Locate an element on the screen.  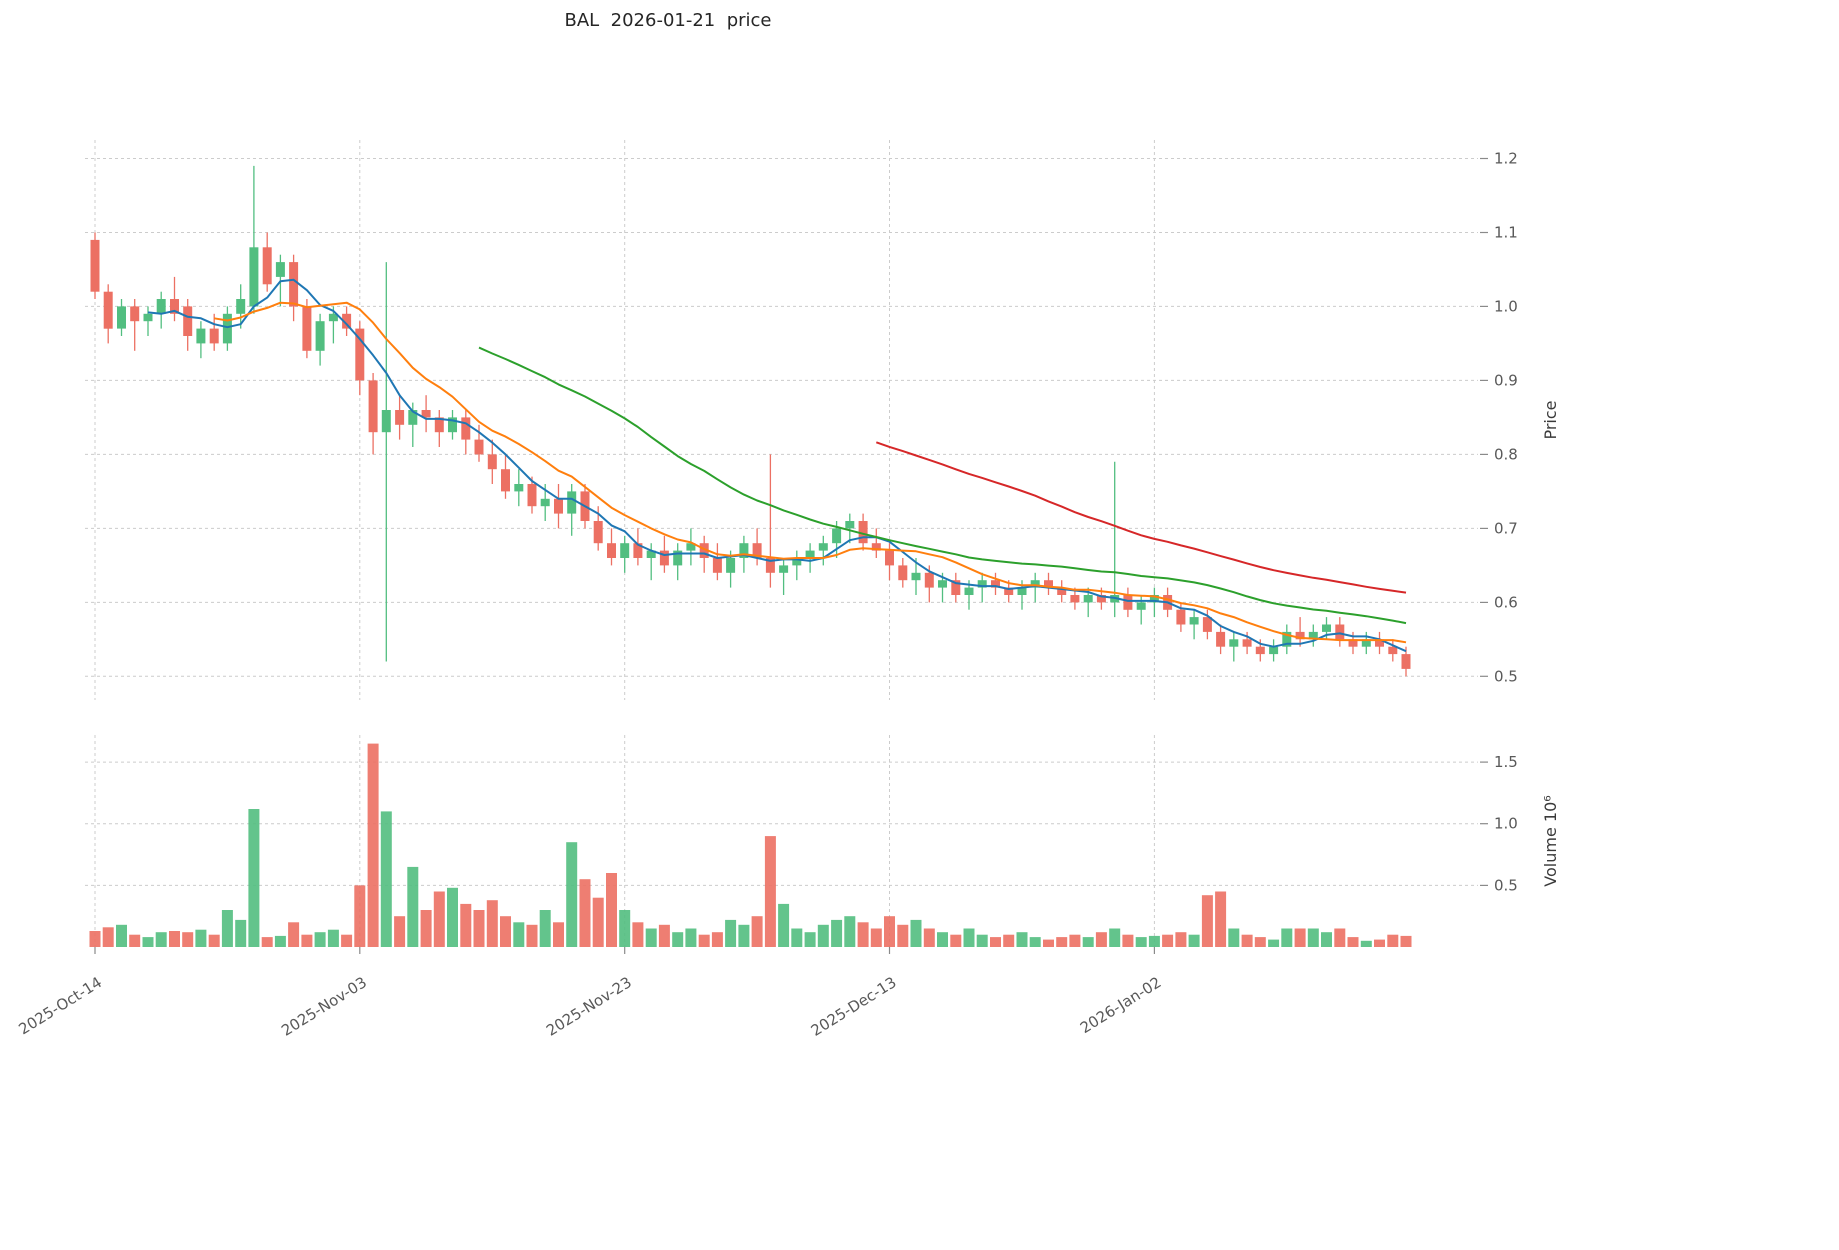
volume-tick-label: 1.5 is located at coordinates (1506, 762).